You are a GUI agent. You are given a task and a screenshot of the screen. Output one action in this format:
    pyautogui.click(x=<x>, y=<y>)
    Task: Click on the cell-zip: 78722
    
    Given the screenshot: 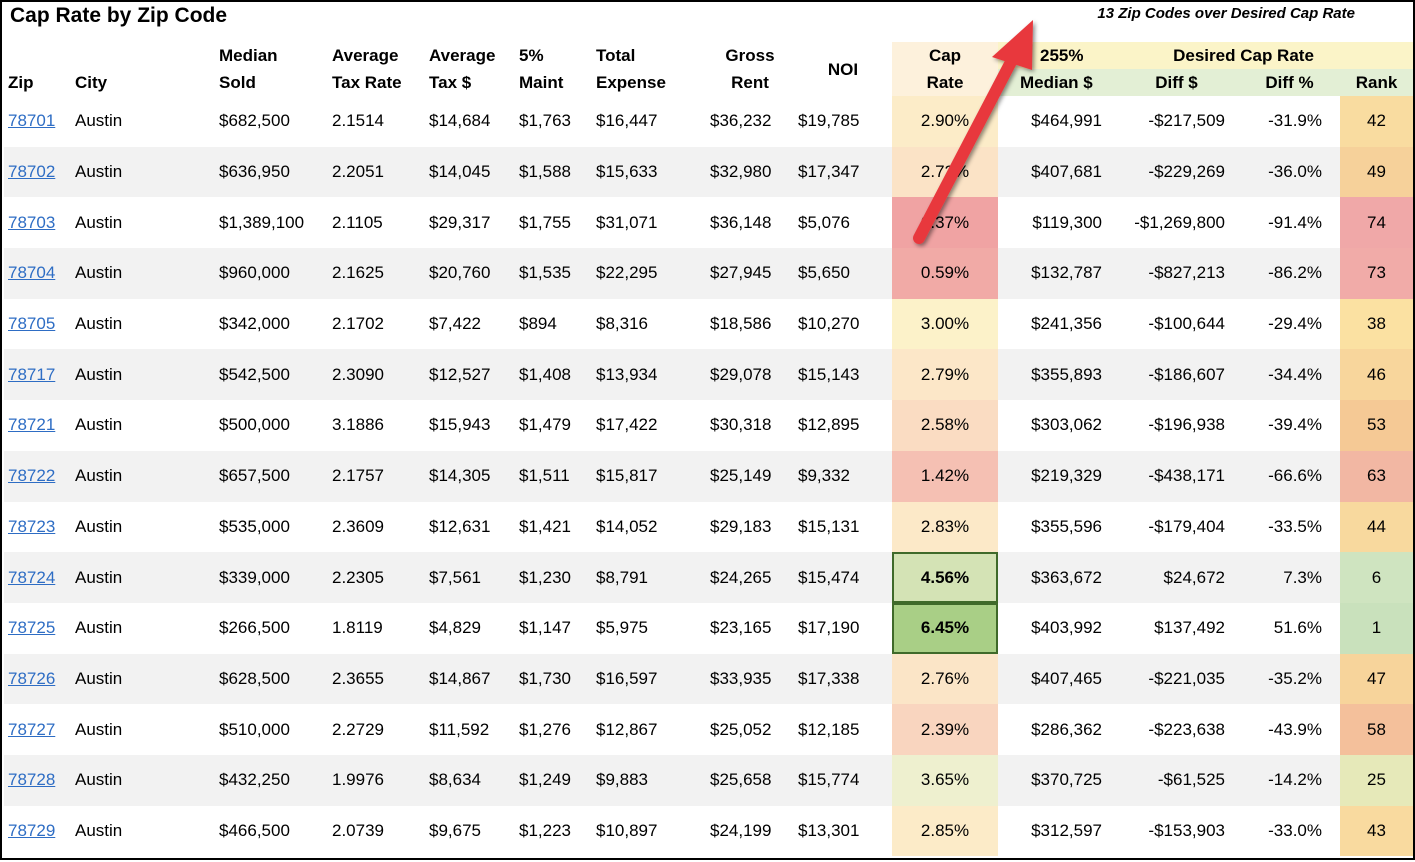 What is the action you would take?
    pyautogui.click(x=37, y=476)
    